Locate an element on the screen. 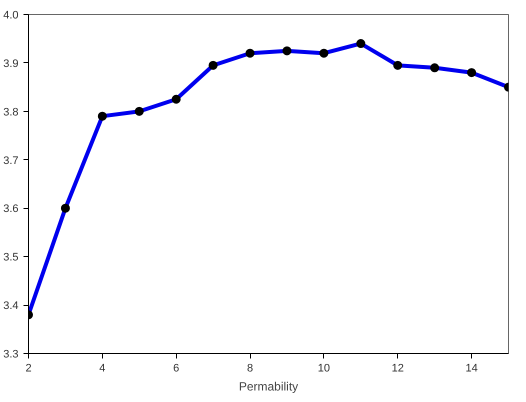 The width and height of the screenshot is (526, 402). y-tick-label: 3.5 is located at coordinates (11, 258).